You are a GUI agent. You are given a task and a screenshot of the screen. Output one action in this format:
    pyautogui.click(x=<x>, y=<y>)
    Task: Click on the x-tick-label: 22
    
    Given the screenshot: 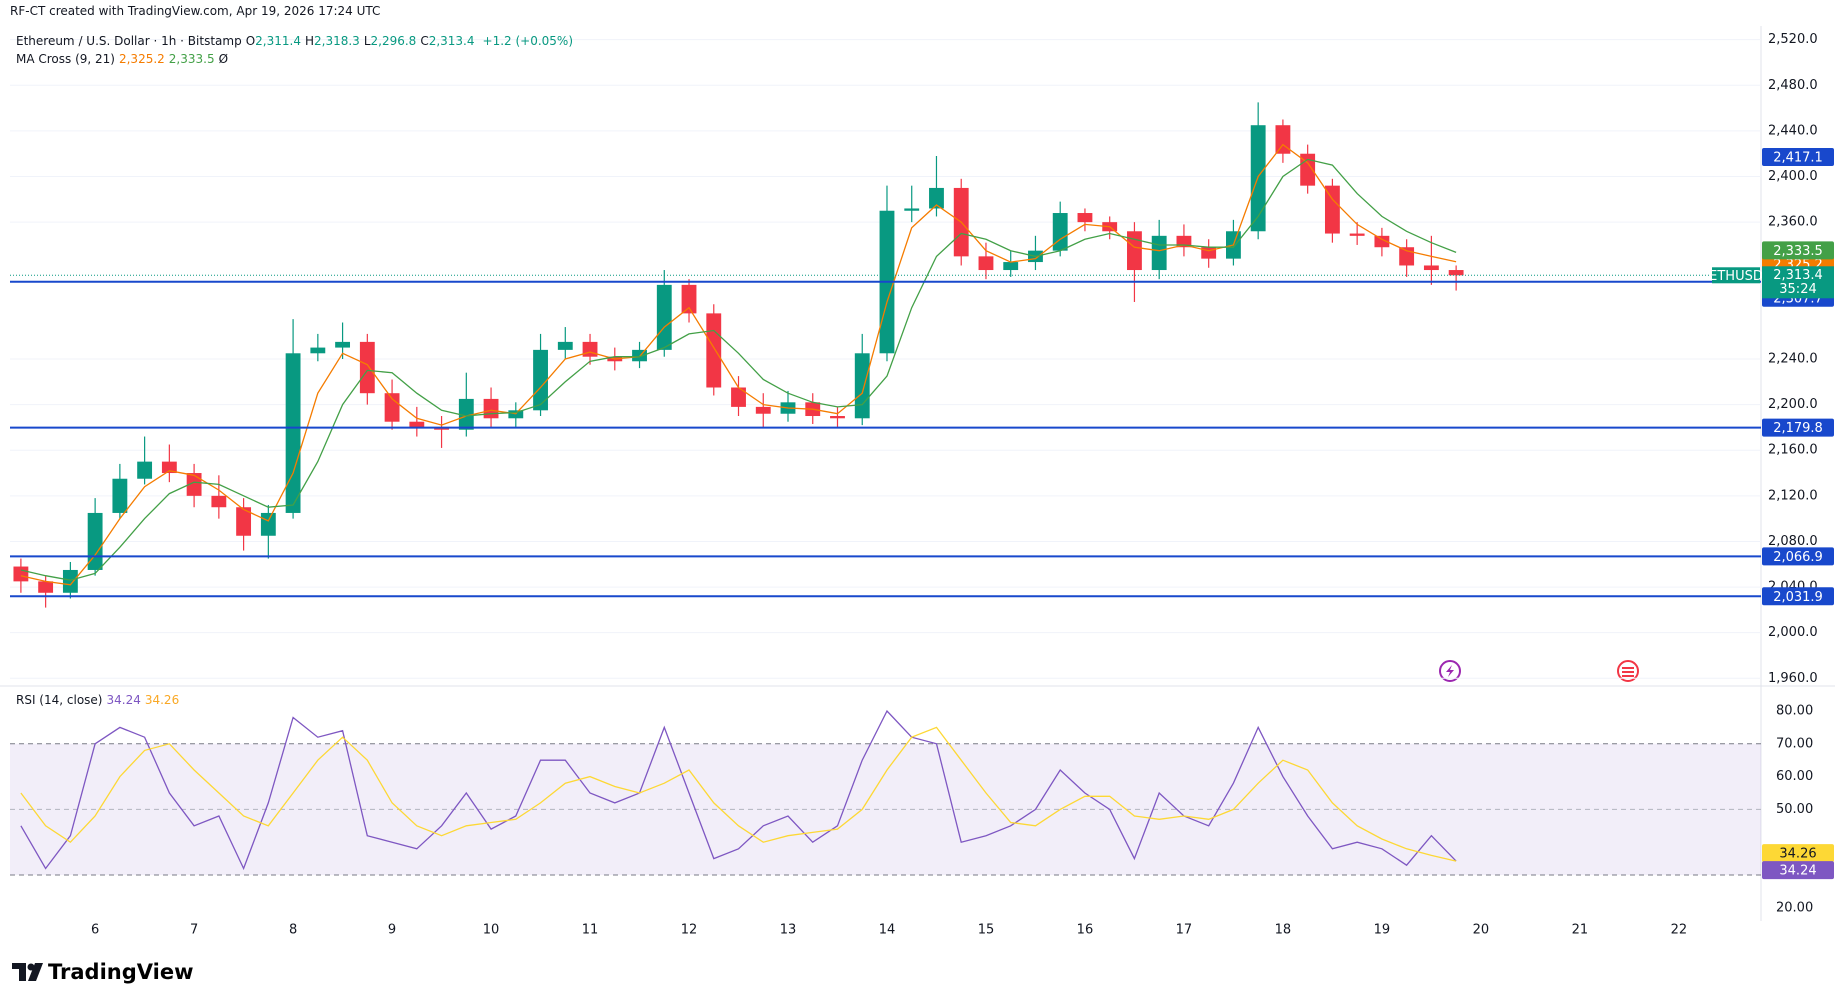 What is the action you would take?
    pyautogui.click(x=1679, y=930)
    